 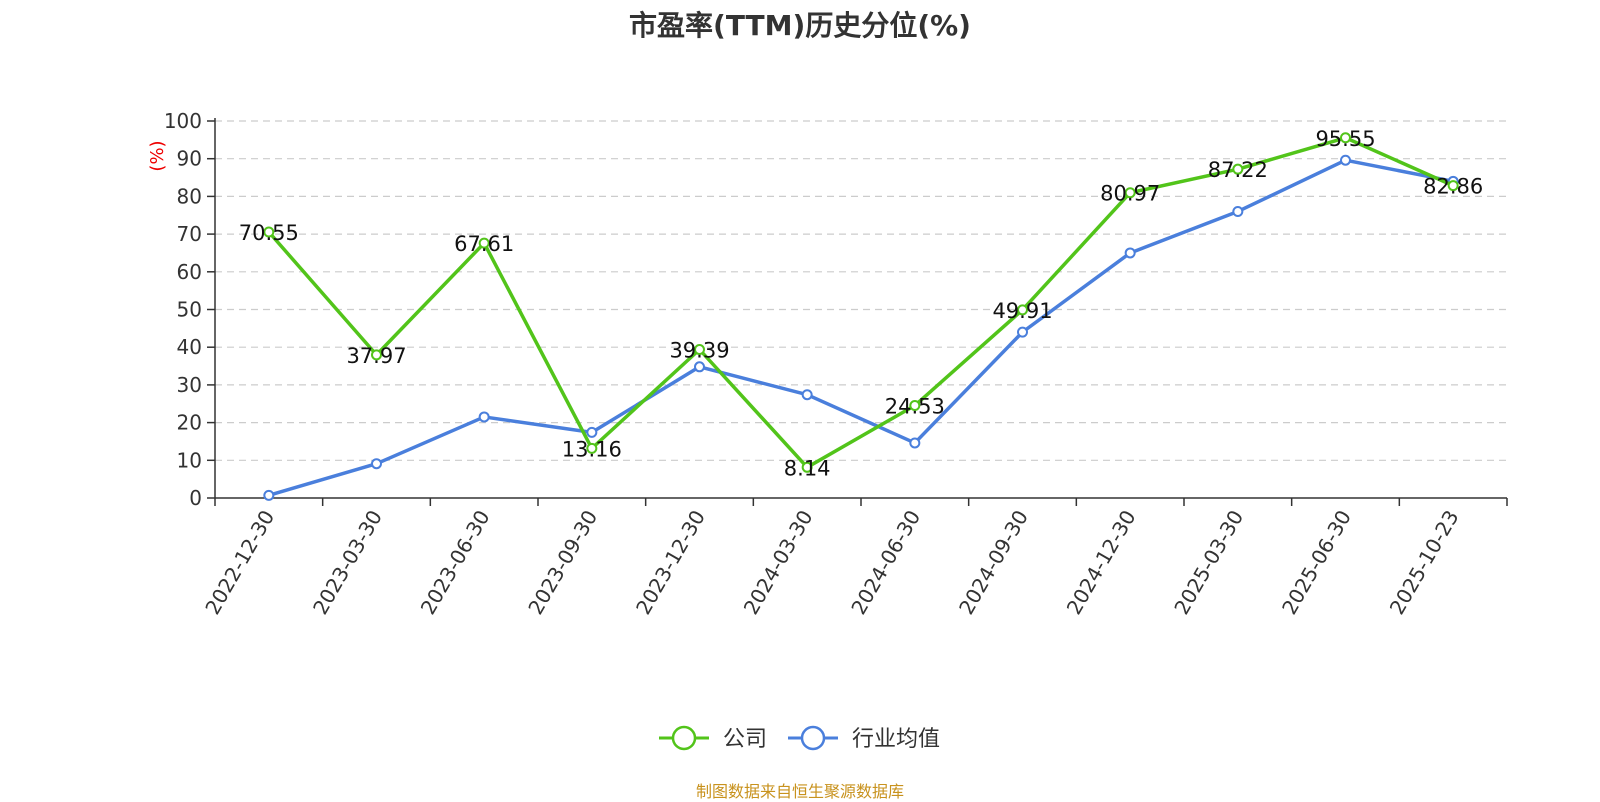 I want to click on x-tick-label: 2022-12-30, so click(x=239, y=562).